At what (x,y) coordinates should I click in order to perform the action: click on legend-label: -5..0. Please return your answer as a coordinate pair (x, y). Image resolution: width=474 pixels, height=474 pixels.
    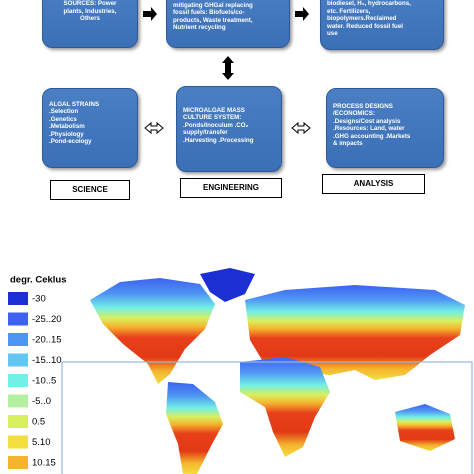
    Looking at the image, I should click on (41, 401).